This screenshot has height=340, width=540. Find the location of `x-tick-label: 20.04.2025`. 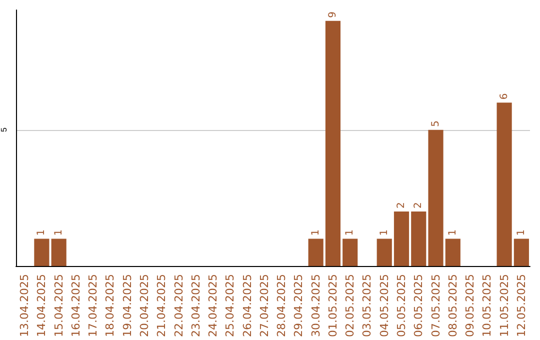

x-tick-label: 20.04.2025 is located at coordinates (144, 306).